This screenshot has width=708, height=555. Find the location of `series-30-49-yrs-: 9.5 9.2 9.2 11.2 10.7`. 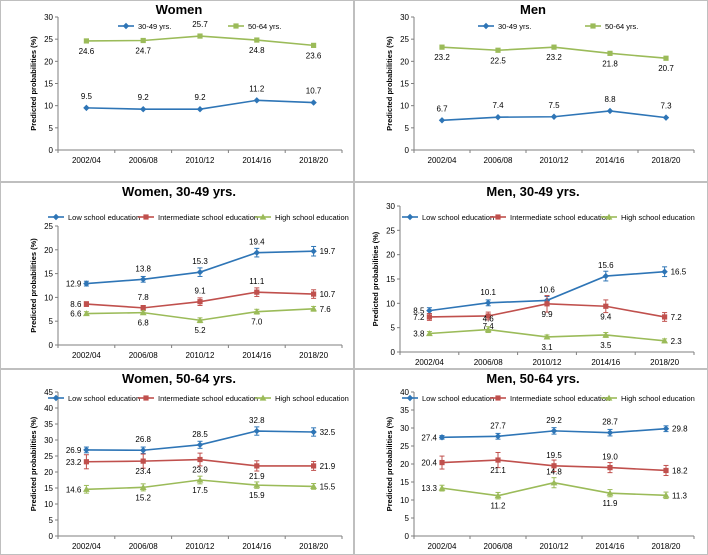

series-30-49-yrs-: 9.5 9.2 9.2 11.2 10.7 is located at coordinates (201, 98).